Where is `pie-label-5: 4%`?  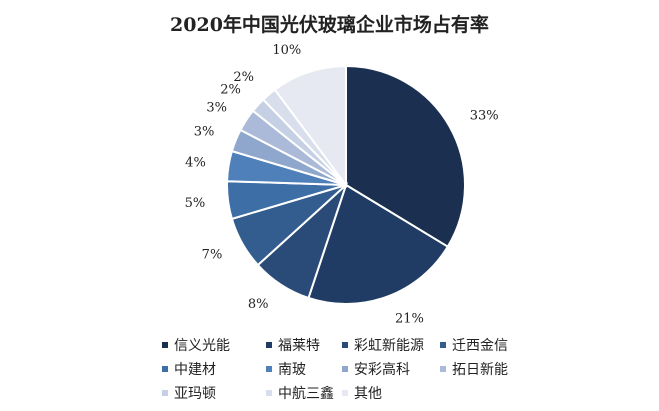 pie-label-5: 4% is located at coordinates (195, 162).